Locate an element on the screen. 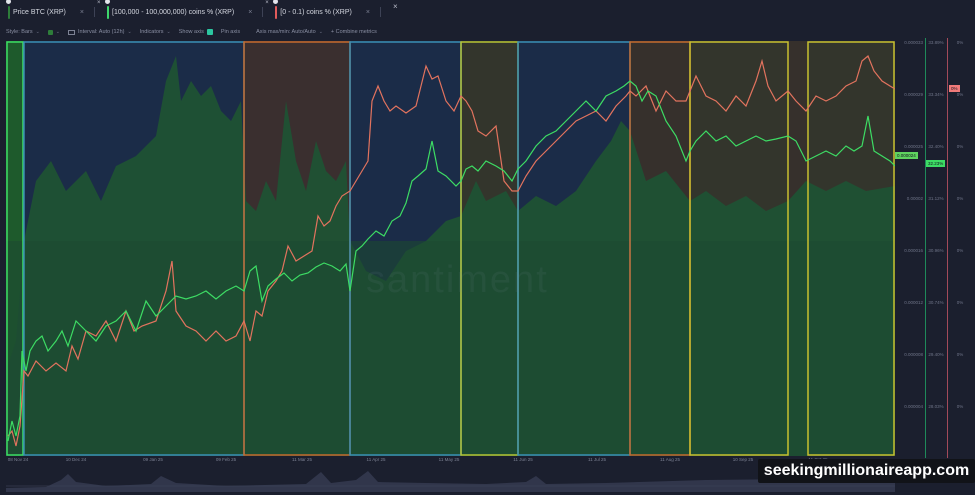 This screenshot has width=975, height=495. x-tick: 09 Jan 25 is located at coordinates (153, 459).